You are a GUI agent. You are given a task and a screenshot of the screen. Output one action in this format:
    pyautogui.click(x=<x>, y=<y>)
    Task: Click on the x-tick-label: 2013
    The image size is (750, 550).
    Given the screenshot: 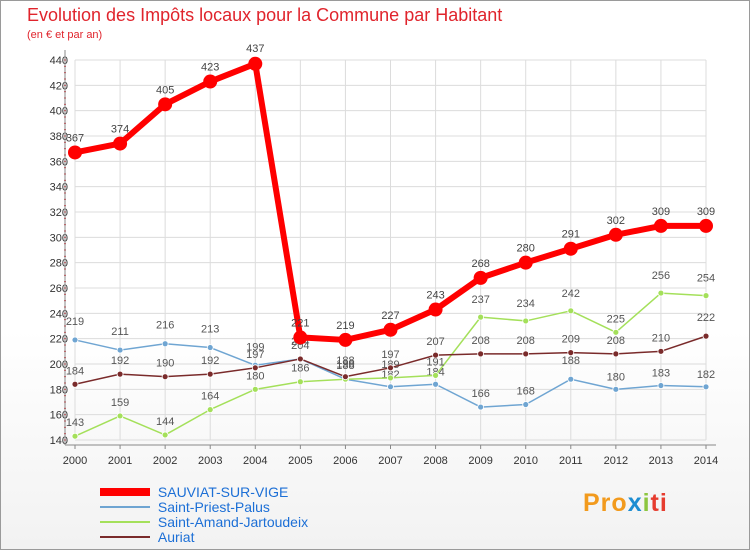 What is the action you would take?
    pyautogui.click(x=661, y=461)
    